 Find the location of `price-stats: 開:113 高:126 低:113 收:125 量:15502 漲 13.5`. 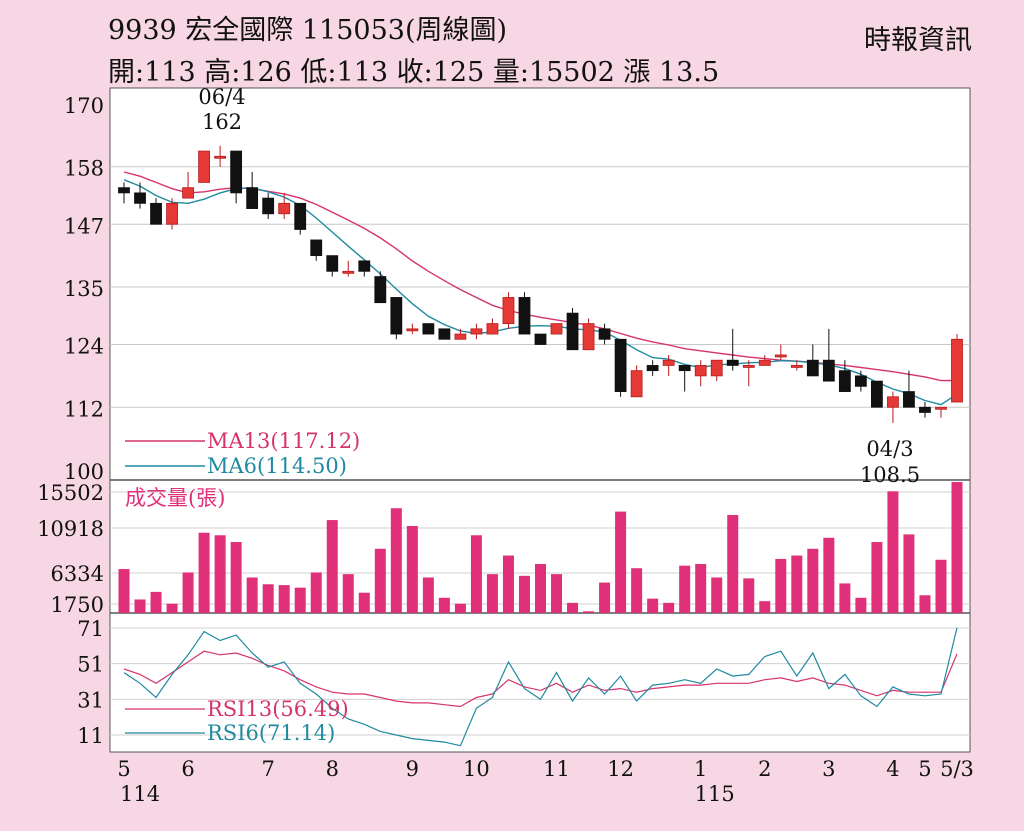

price-stats: 開:113 高:126 低:113 收:125 量:15502 漲 13.5 is located at coordinates (414, 72).